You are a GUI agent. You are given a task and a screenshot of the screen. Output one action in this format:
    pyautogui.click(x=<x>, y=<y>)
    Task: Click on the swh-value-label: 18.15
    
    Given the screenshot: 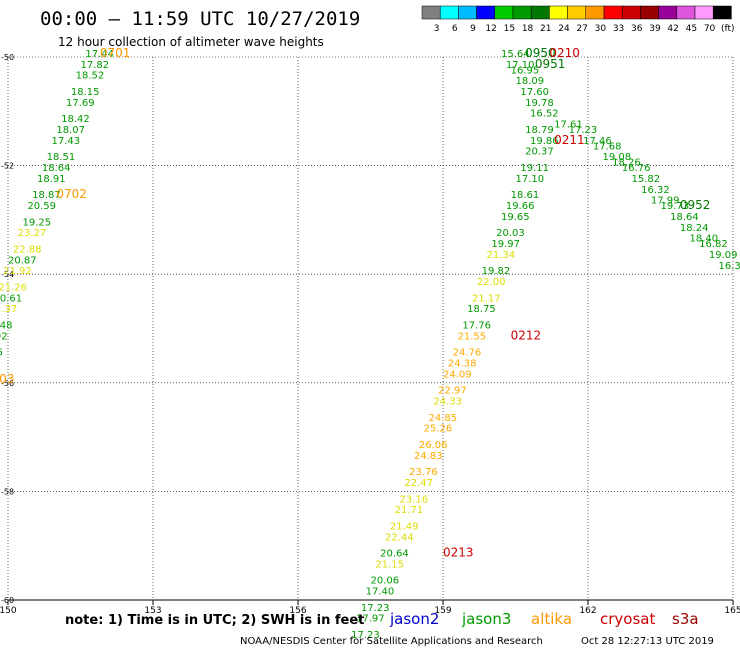 What is the action you would take?
    pyautogui.click(x=85, y=92)
    